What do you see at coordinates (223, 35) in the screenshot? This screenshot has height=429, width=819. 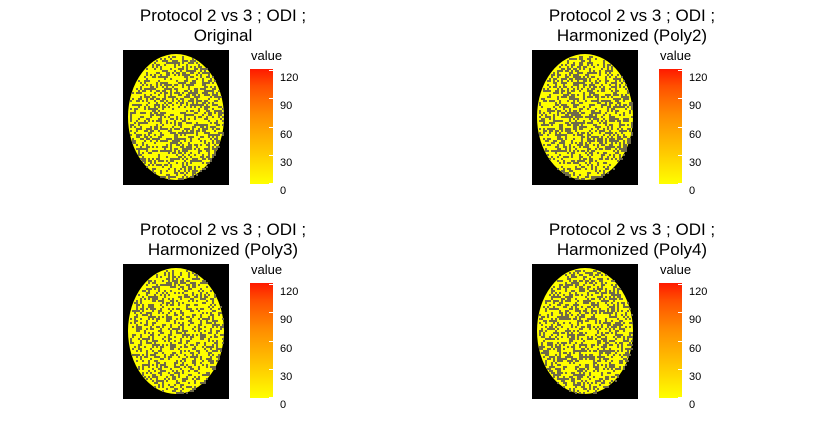 I see `title-line2: Original` at bounding box center [223, 35].